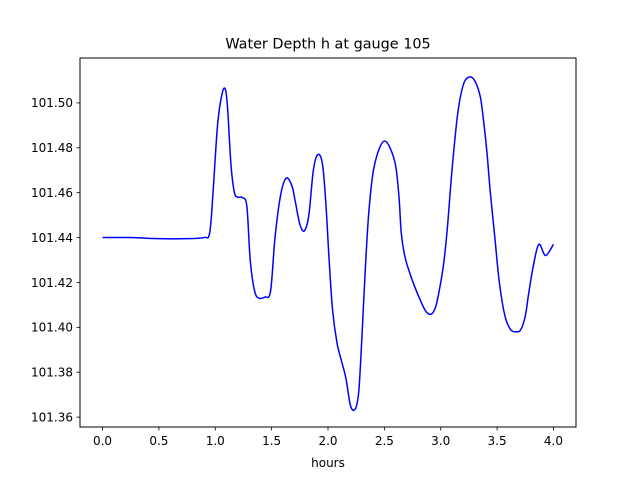 The height and width of the screenshot is (480, 640). Describe the element at coordinates (497, 441) in the screenshot. I see `x-tick-label: 3.5` at that location.